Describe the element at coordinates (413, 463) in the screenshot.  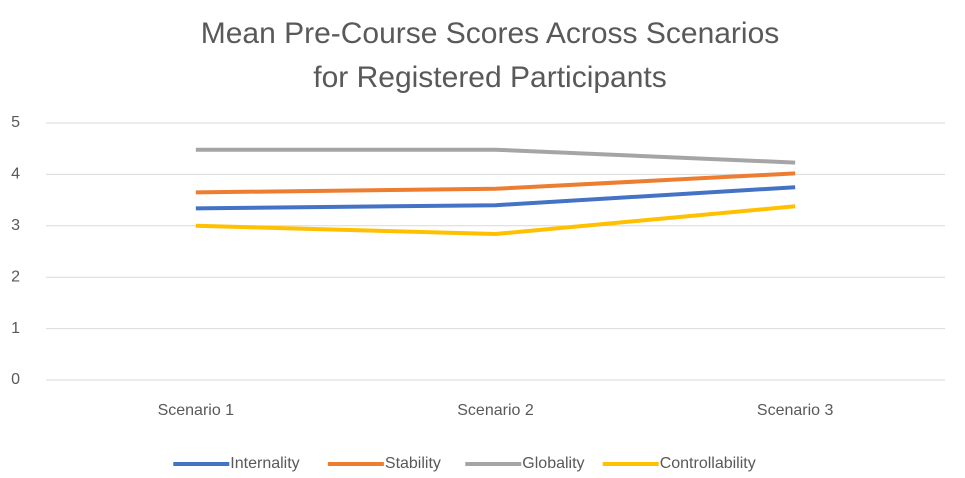
I see `legend-label: Stability` at that location.